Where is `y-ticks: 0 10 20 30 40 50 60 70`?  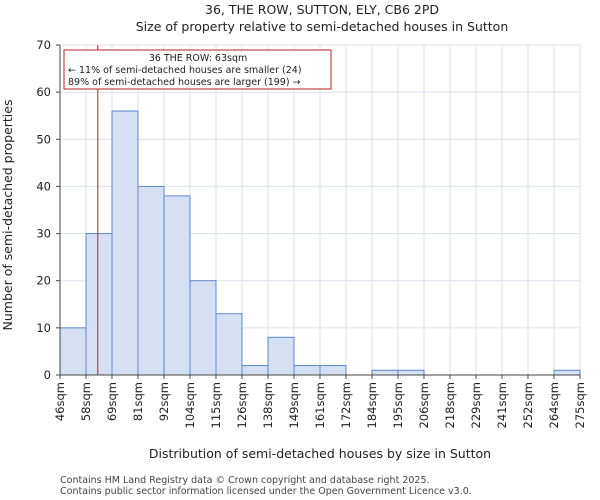
y-ticks: 0 10 20 30 40 50 60 70 is located at coordinates (48, 210).